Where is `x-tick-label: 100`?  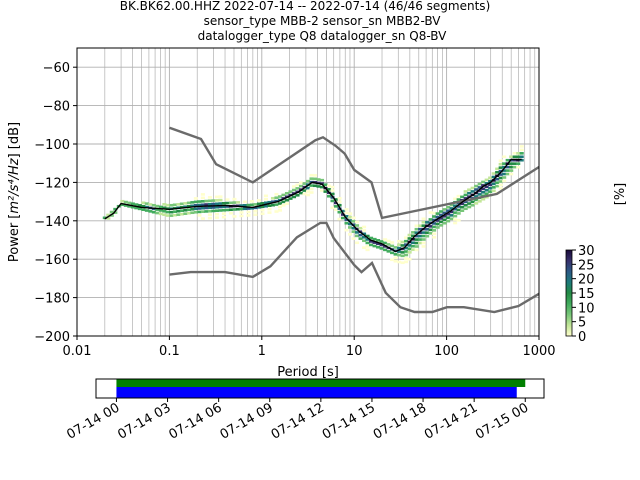 x-tick-label: 100 is located at coordinates (446, 351).